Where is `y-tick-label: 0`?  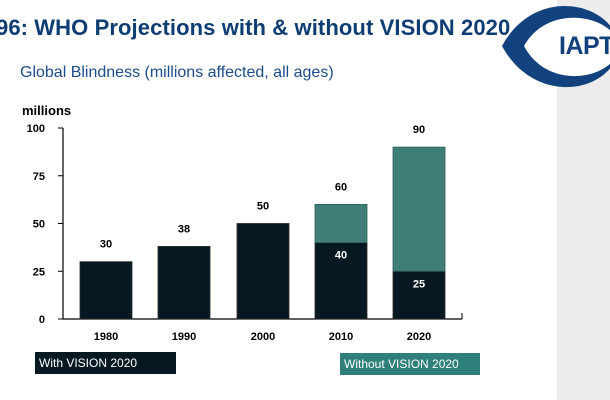
y-tick-label: 0 is located at coordinates (42, 320).